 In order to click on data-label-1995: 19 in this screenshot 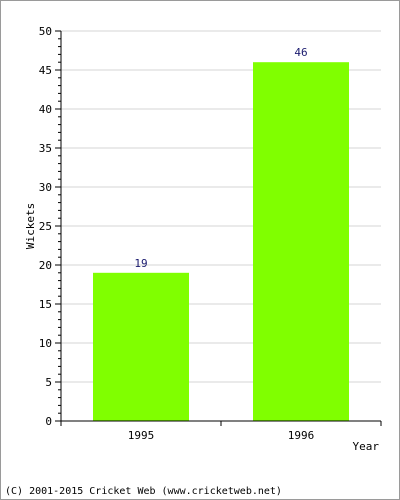, I will do `click(140, 263)`.